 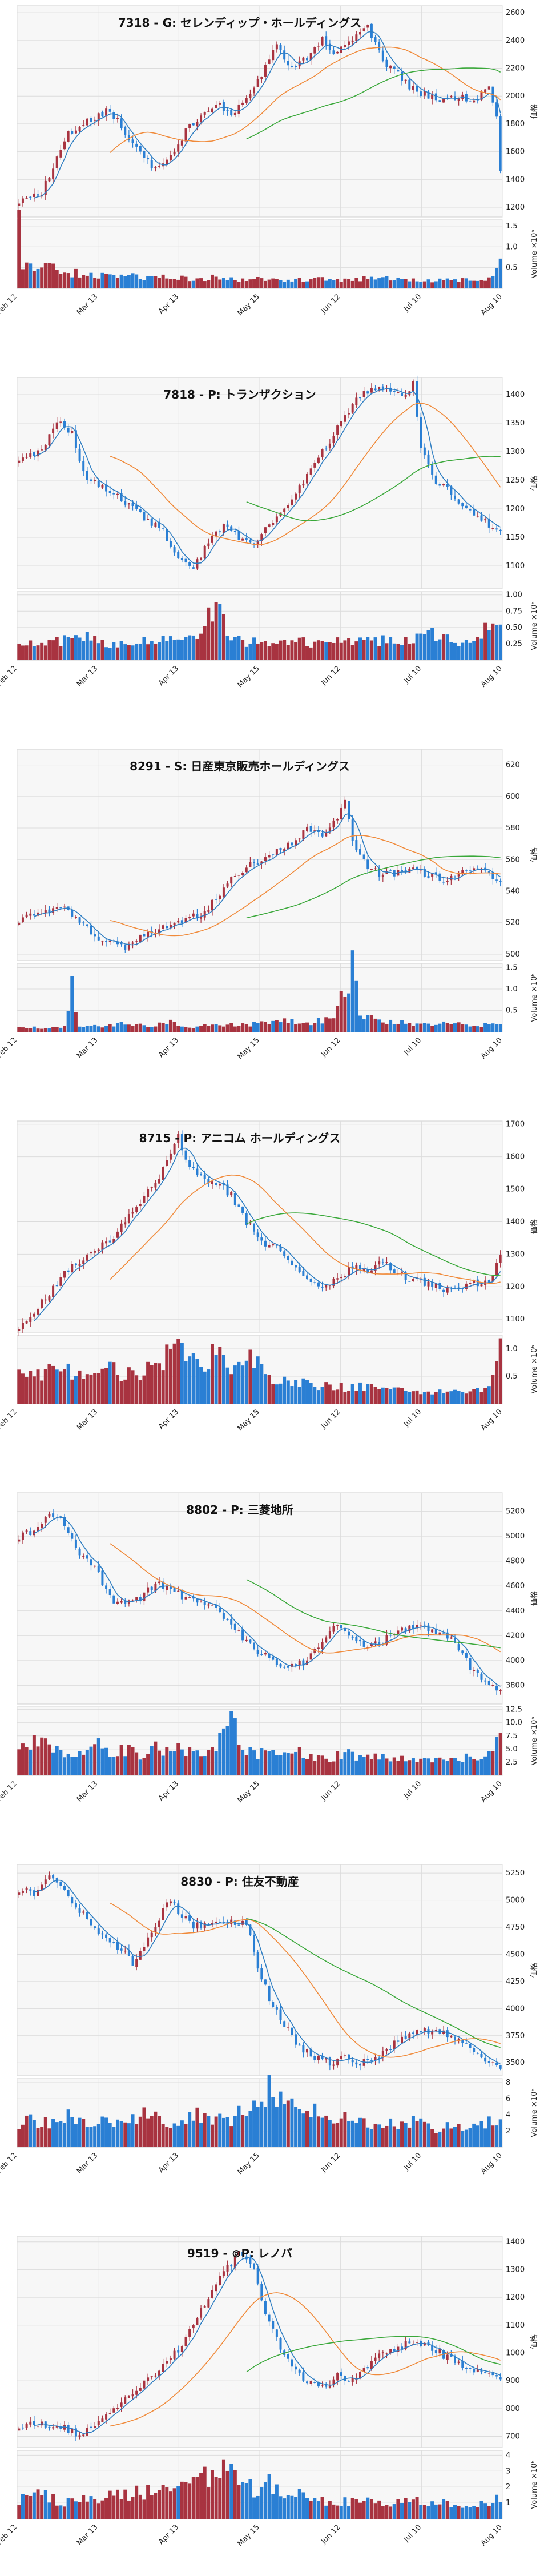 I want to click on x-tick-label: Aug 10, so click(x=492, y=1048).